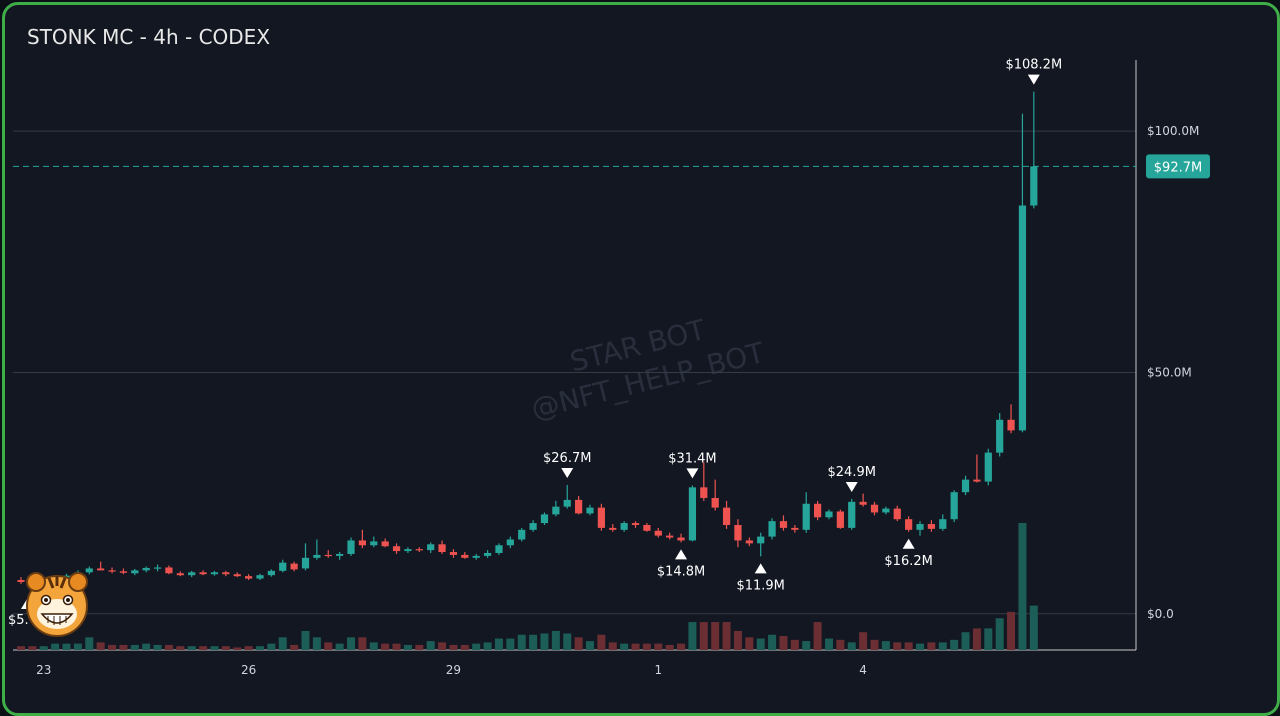  What do you see at coordinates (453, 670) in the screenshot?
I see `x-tick-label: 29` at bounding box center [453, 670].